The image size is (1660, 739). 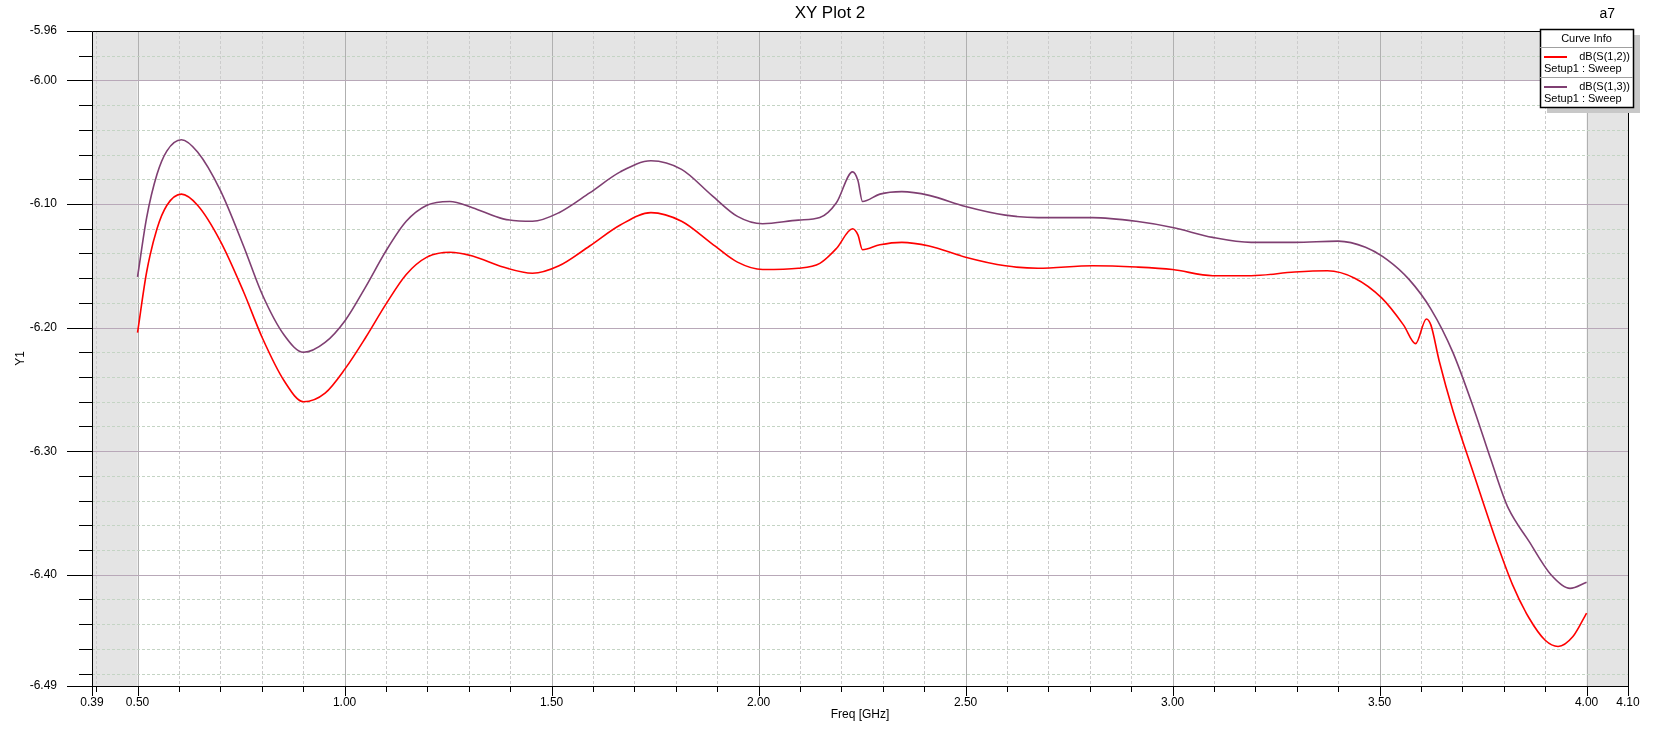 I want to click on x-tick-label: 2.00, so click(x=758, y=701).